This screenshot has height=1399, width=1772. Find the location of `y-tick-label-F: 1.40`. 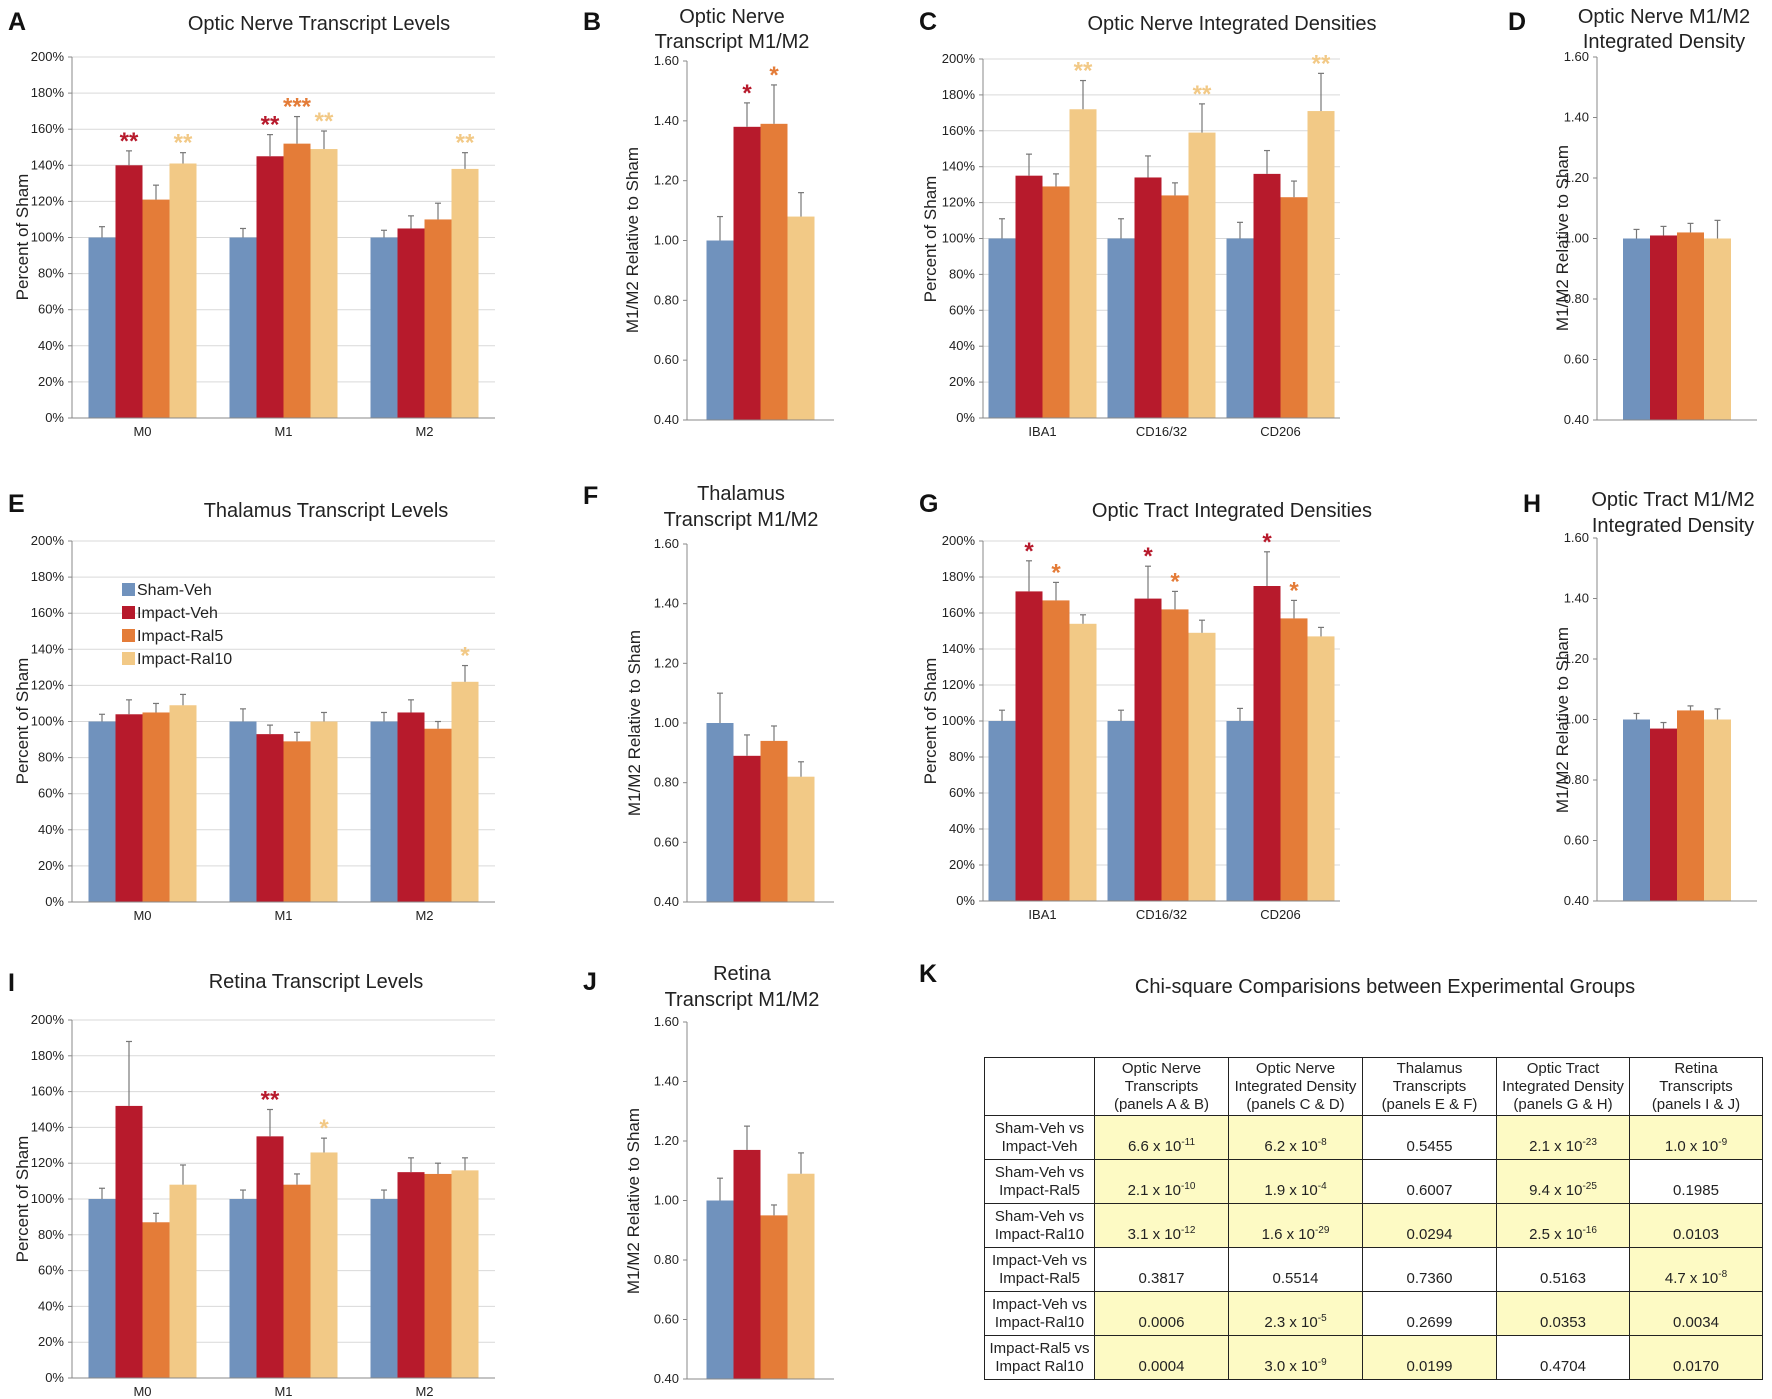

y-tick-label-F: 1.40 is located at coordinates (666, 603).